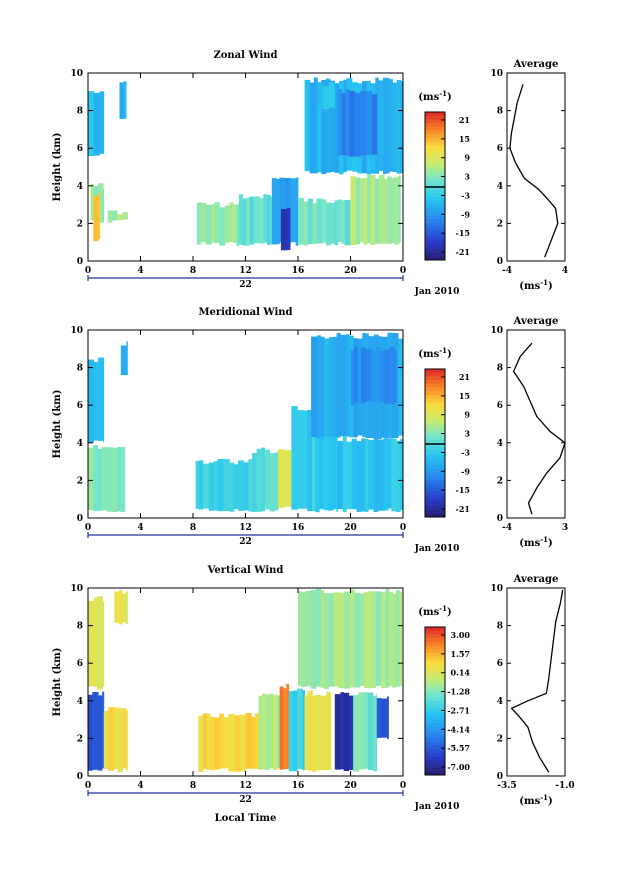 The height and width of the screenshot is (873, 622). What do you see at coordinates (500, 739) in the screenshot?
I see `average-y-tick-label: 2` at bounding box center [500, 739].